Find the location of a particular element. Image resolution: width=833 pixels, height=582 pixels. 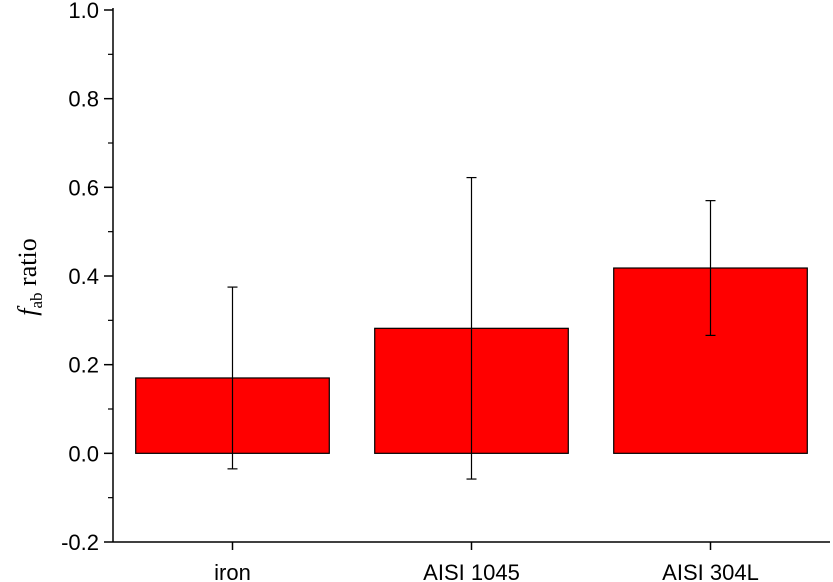

y-tick-label-4: 0.6 is located at coordinates (83, 187).